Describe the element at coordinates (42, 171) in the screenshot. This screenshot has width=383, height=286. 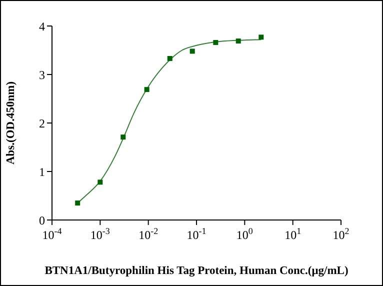
I see `y-tick-label: 1` at that location.